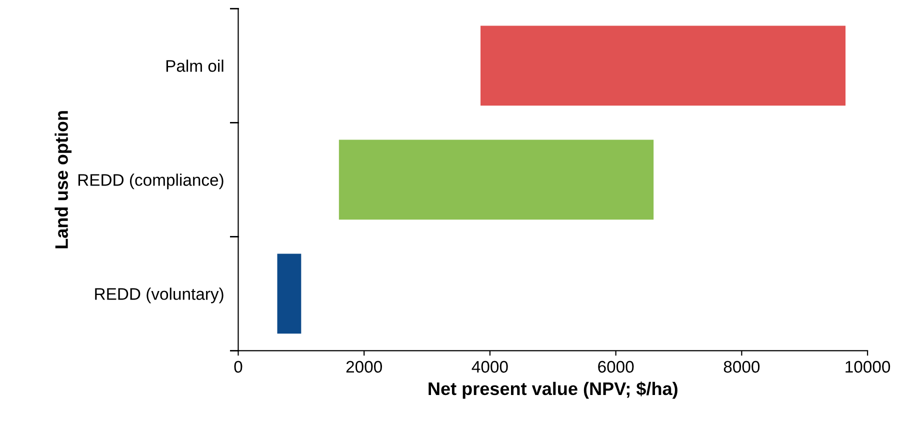 The width and height of the screenshot is (899, 433). What do you see at coordinates (195, 66) in the screenshot?
I see `y-tick-label: Palm oil` at bounding box center [195, 66].